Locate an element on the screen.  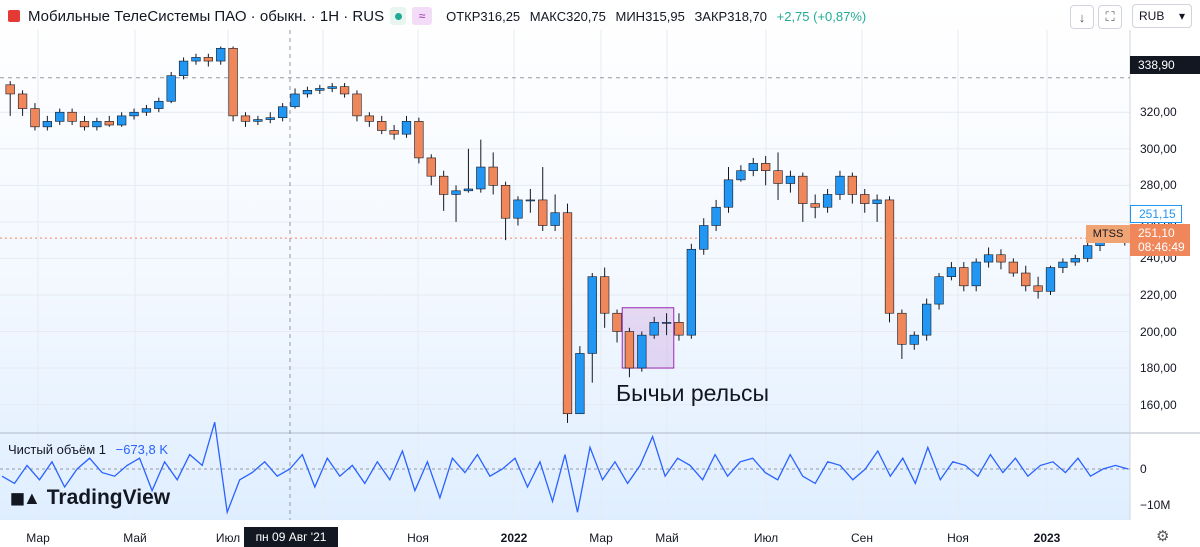
time-tick-label: Мар is located at coordinates (601, 538).